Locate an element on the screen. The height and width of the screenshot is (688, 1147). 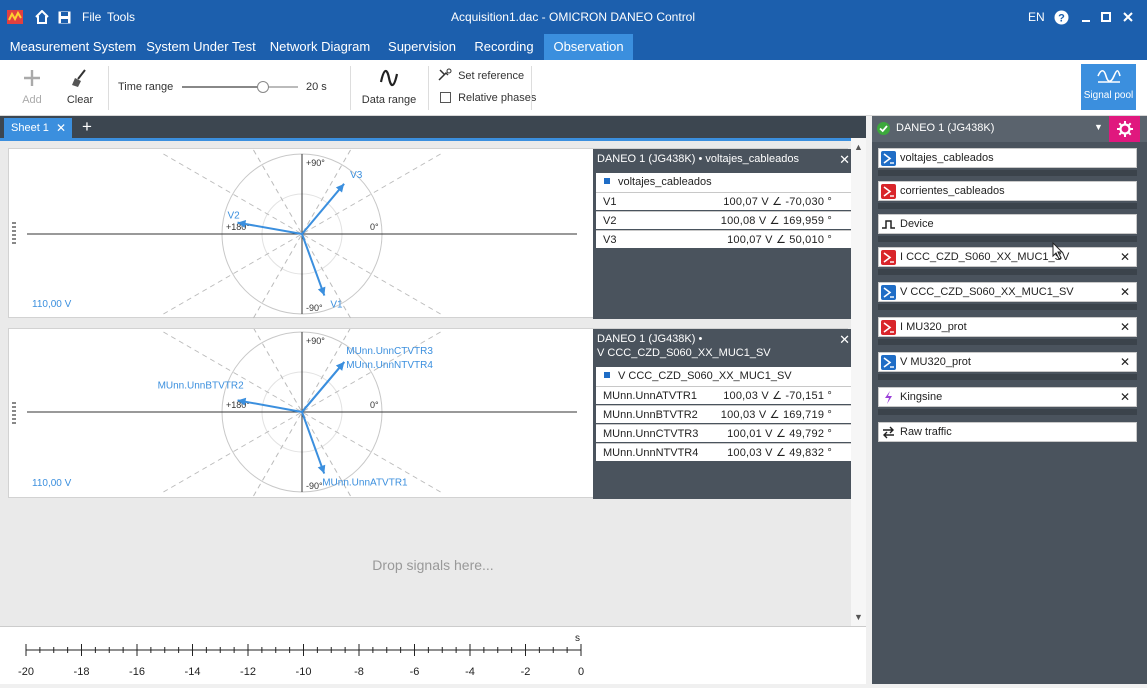
data-range-button: Data range is located at coordinates (389, 88).